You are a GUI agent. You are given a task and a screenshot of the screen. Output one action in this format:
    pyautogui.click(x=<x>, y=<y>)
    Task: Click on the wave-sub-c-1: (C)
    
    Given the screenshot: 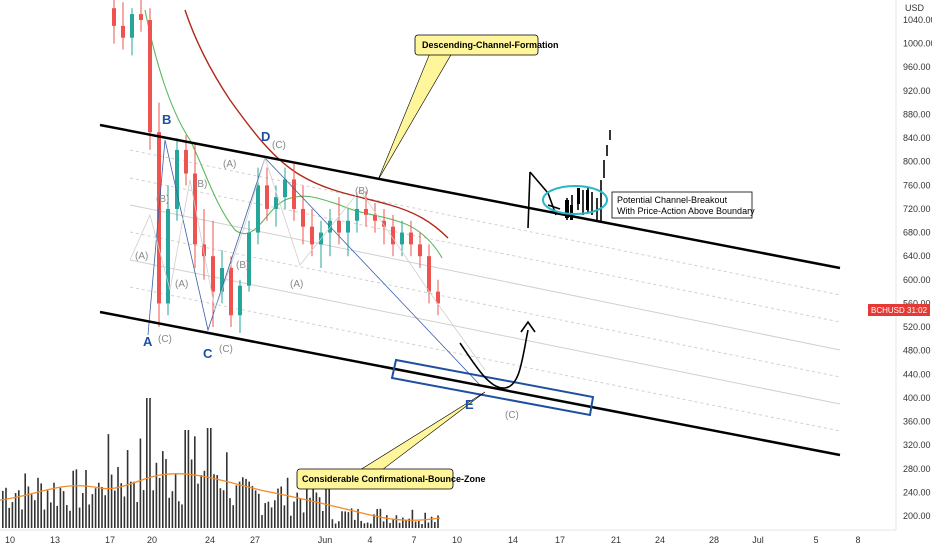 What is the action you would take?
    pyautogui.click(x=165, y=339)
    